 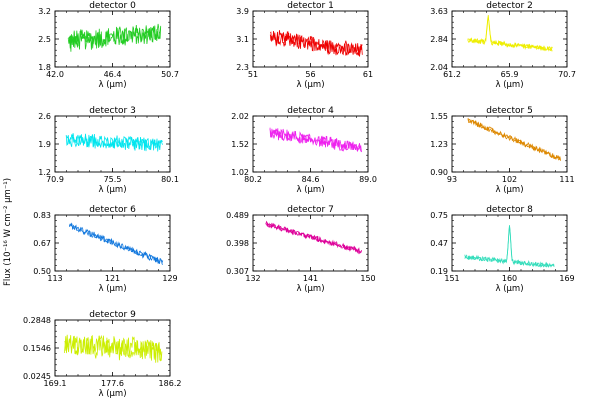 I want to click on x-tick-label: 150, so click(x=367, y=278).